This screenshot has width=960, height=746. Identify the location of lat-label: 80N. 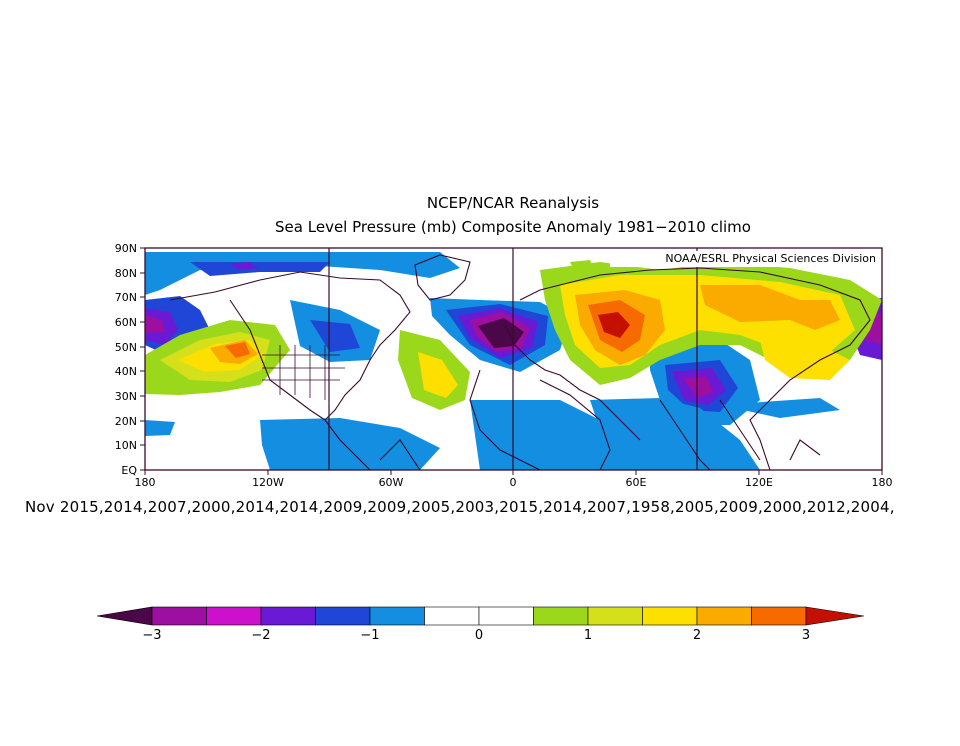
(125, 273).